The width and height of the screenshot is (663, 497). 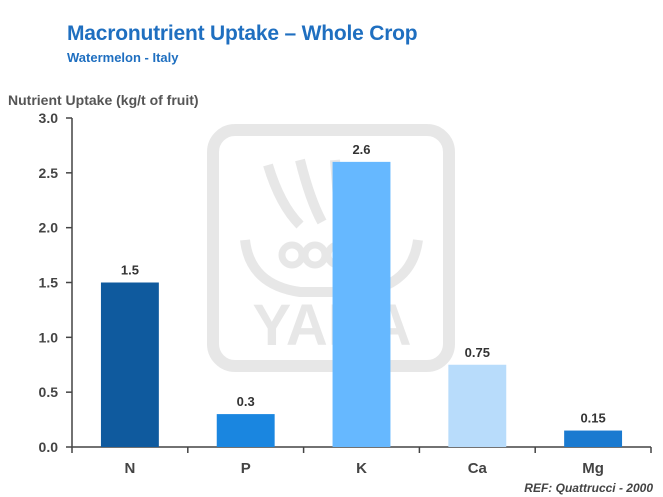 I want to click on data-label: 1.5, so click(x=130, y=270).